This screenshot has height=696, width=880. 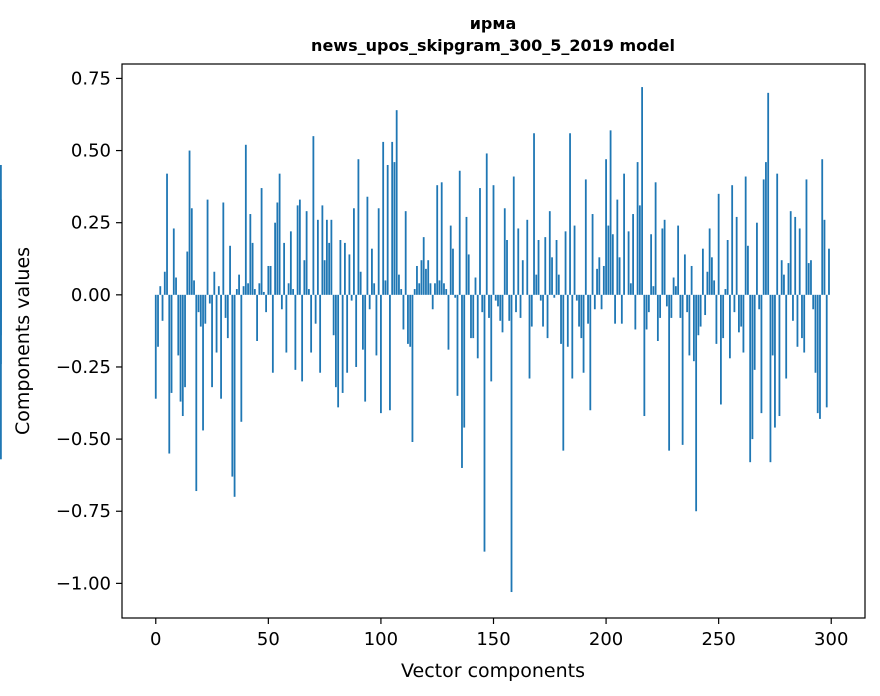 What do you see at coordinates (493, 23) in the screenshot?
I see `chart-title-line-1: ирма` at bounding box center [493, 23].